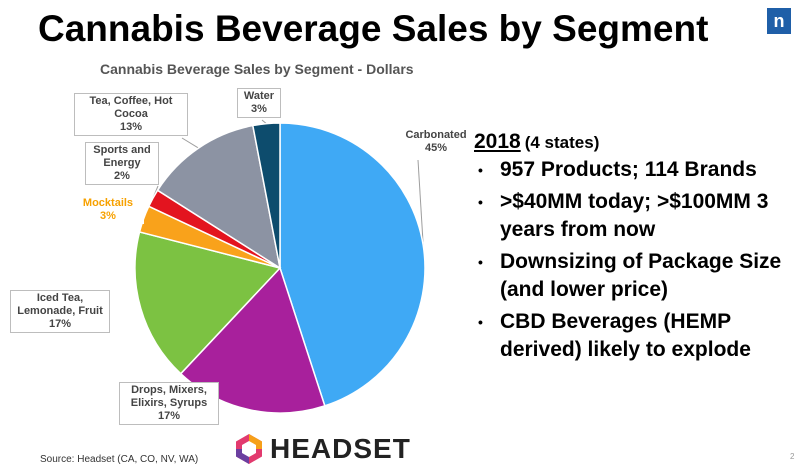 The height and width of the screenshot is (474, 800). I want to click on label-drops: Drops, Mixers, Elixirs, Syrups 17%, so click(169, 403).